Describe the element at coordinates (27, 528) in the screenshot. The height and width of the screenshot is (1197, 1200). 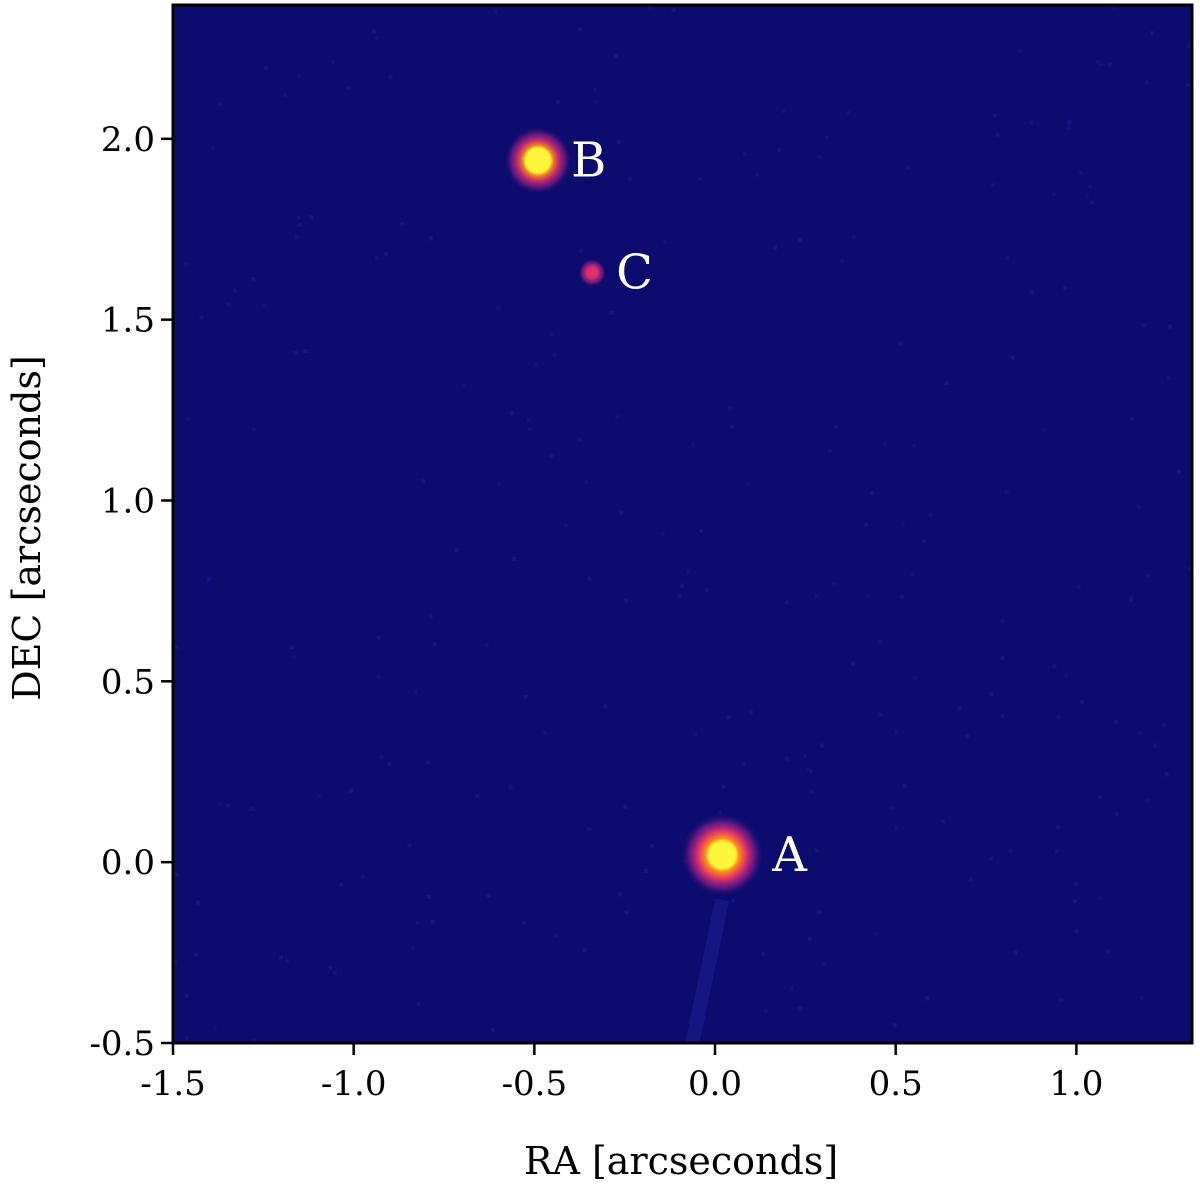
I see `y-axis-label: DEC [arcseconds]` at that location.